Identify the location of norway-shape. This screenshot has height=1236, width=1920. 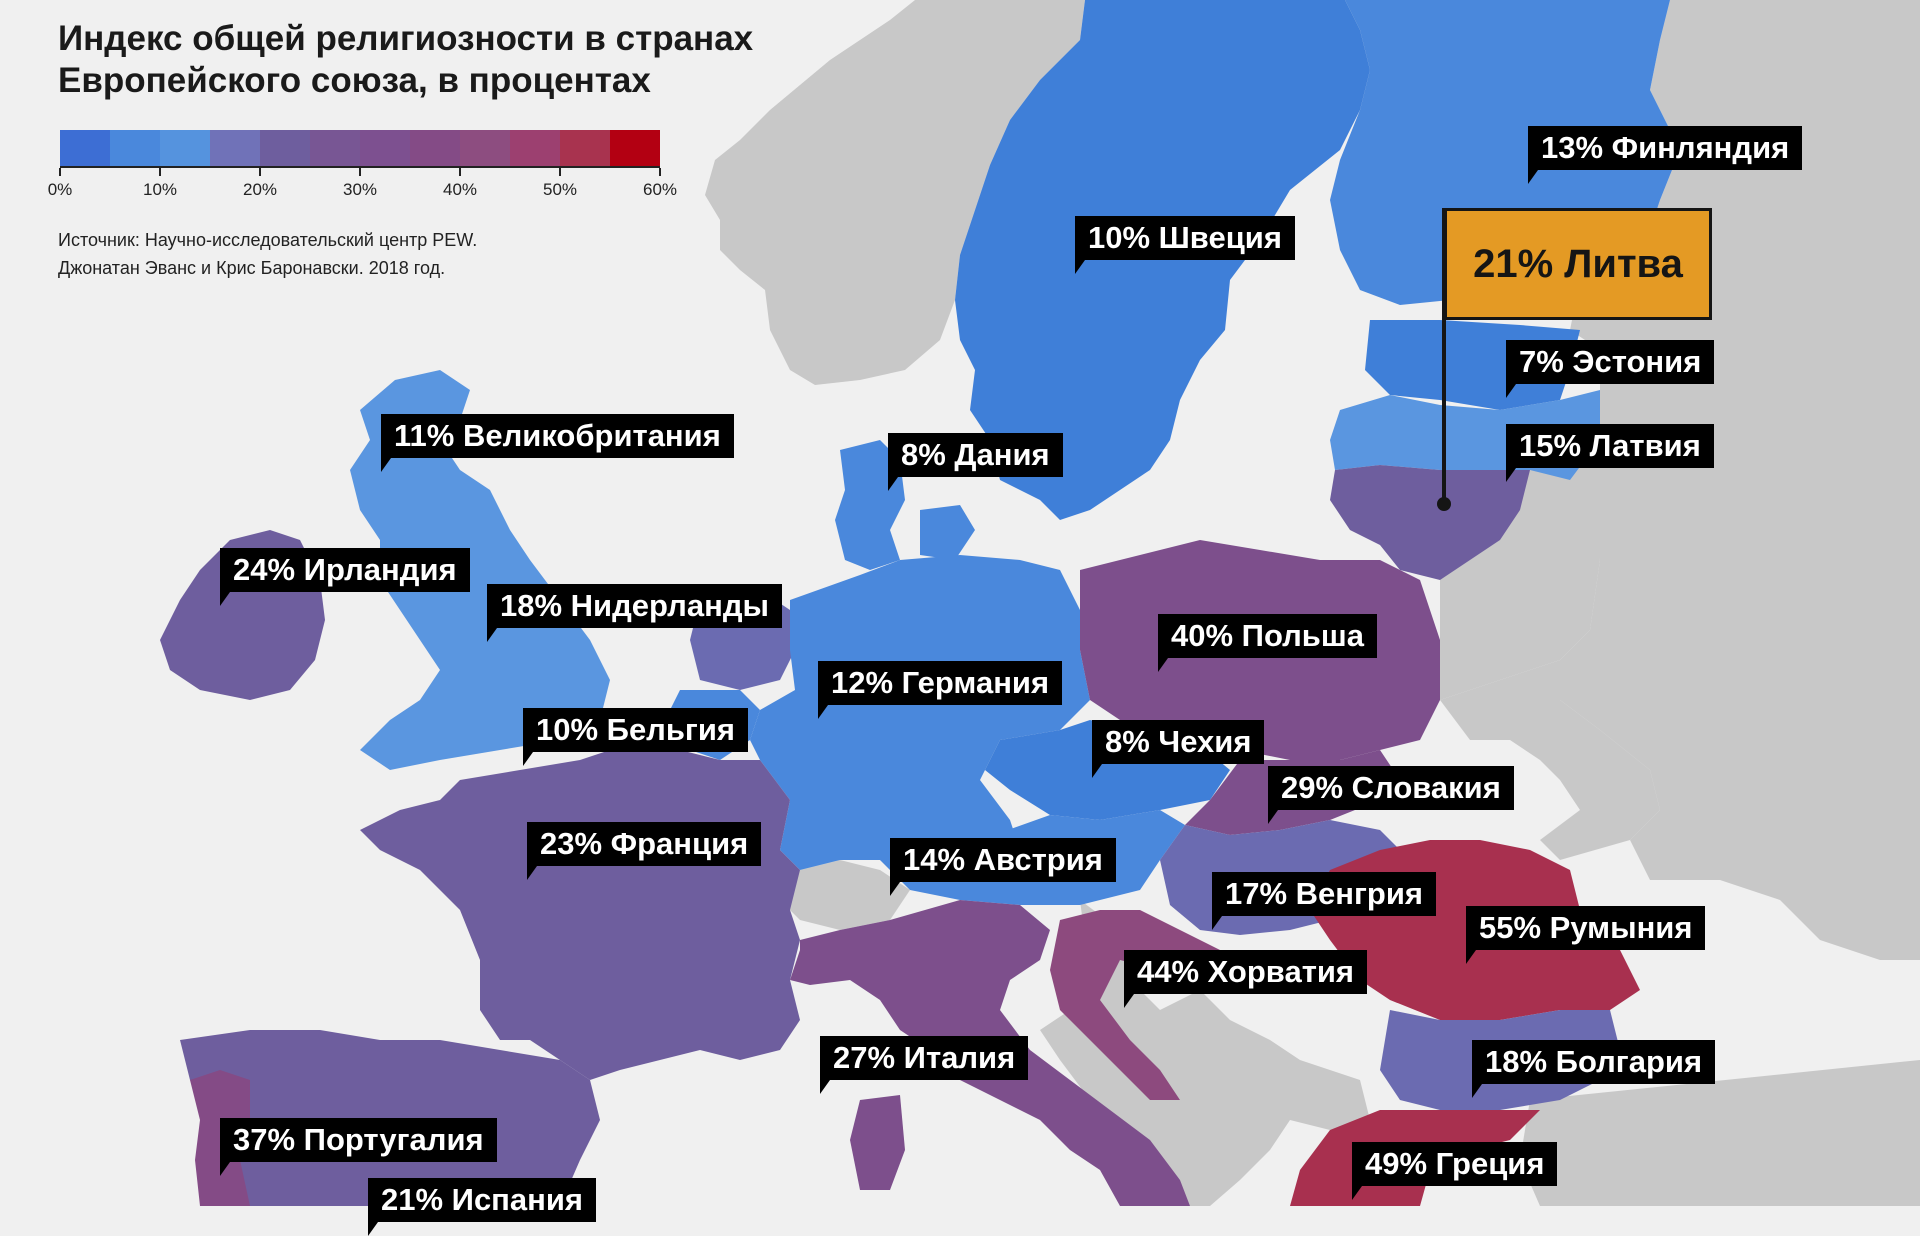
(895, 192).